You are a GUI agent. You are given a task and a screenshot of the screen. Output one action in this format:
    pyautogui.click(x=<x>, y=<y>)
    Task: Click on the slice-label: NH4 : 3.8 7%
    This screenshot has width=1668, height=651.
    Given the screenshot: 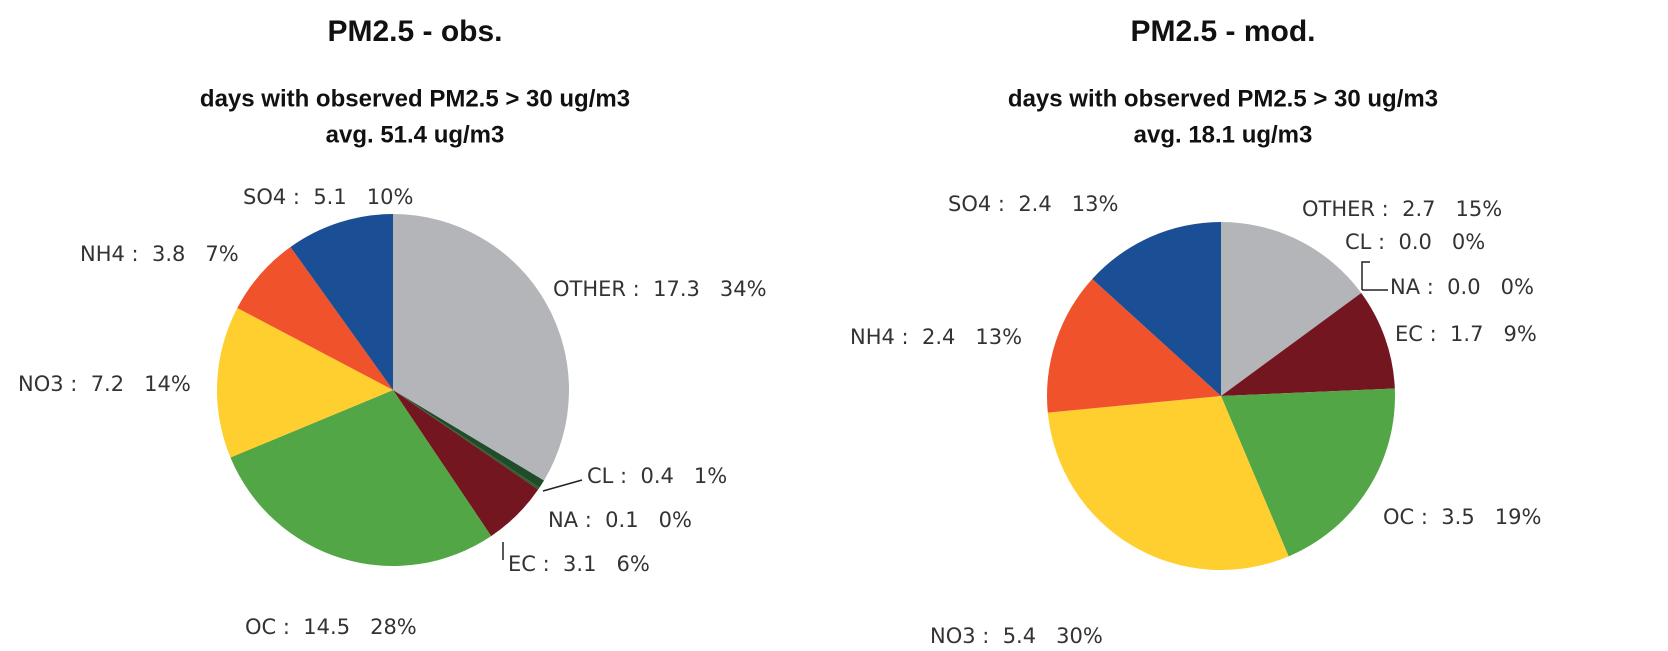 What is the action you would take?
    pyautogui.click(x=159, y=254)
    